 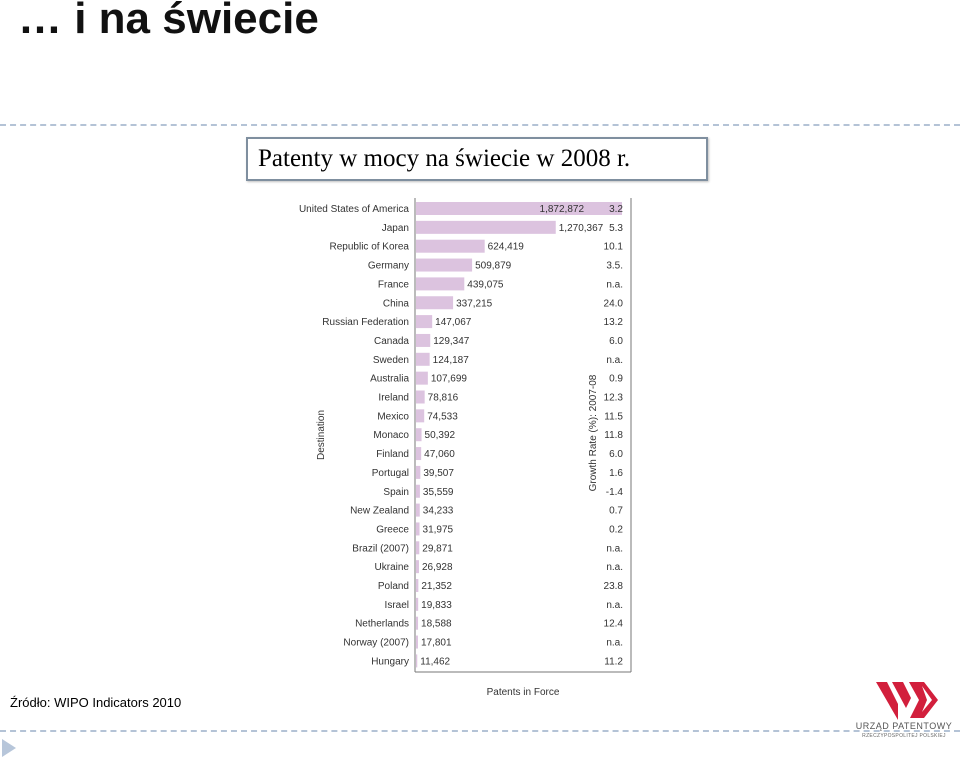 I want to click on value-label: 26,928, so click(x=437, y=567).